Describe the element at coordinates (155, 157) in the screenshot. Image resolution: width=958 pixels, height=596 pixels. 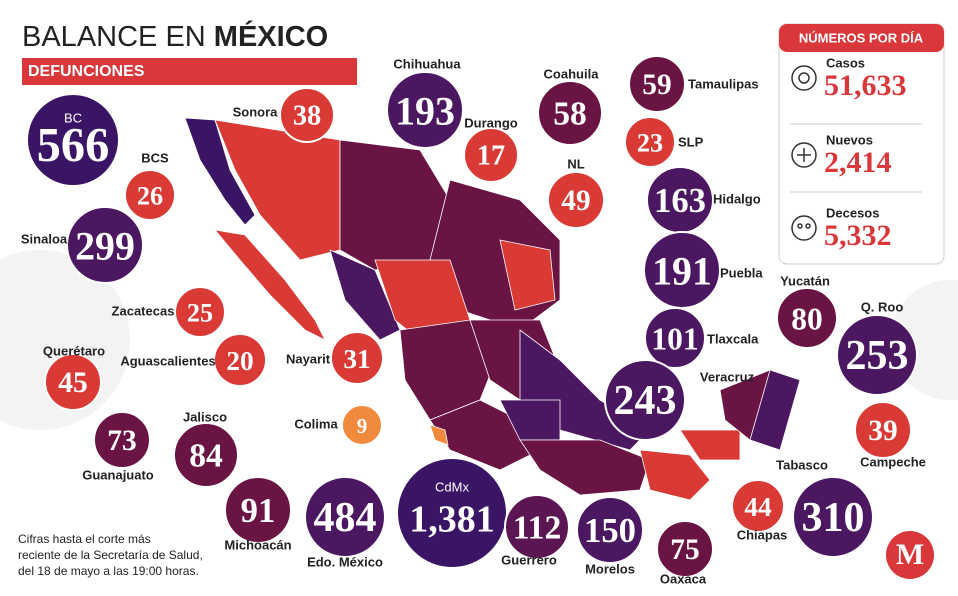
I see `state-name: BCS` at that location.